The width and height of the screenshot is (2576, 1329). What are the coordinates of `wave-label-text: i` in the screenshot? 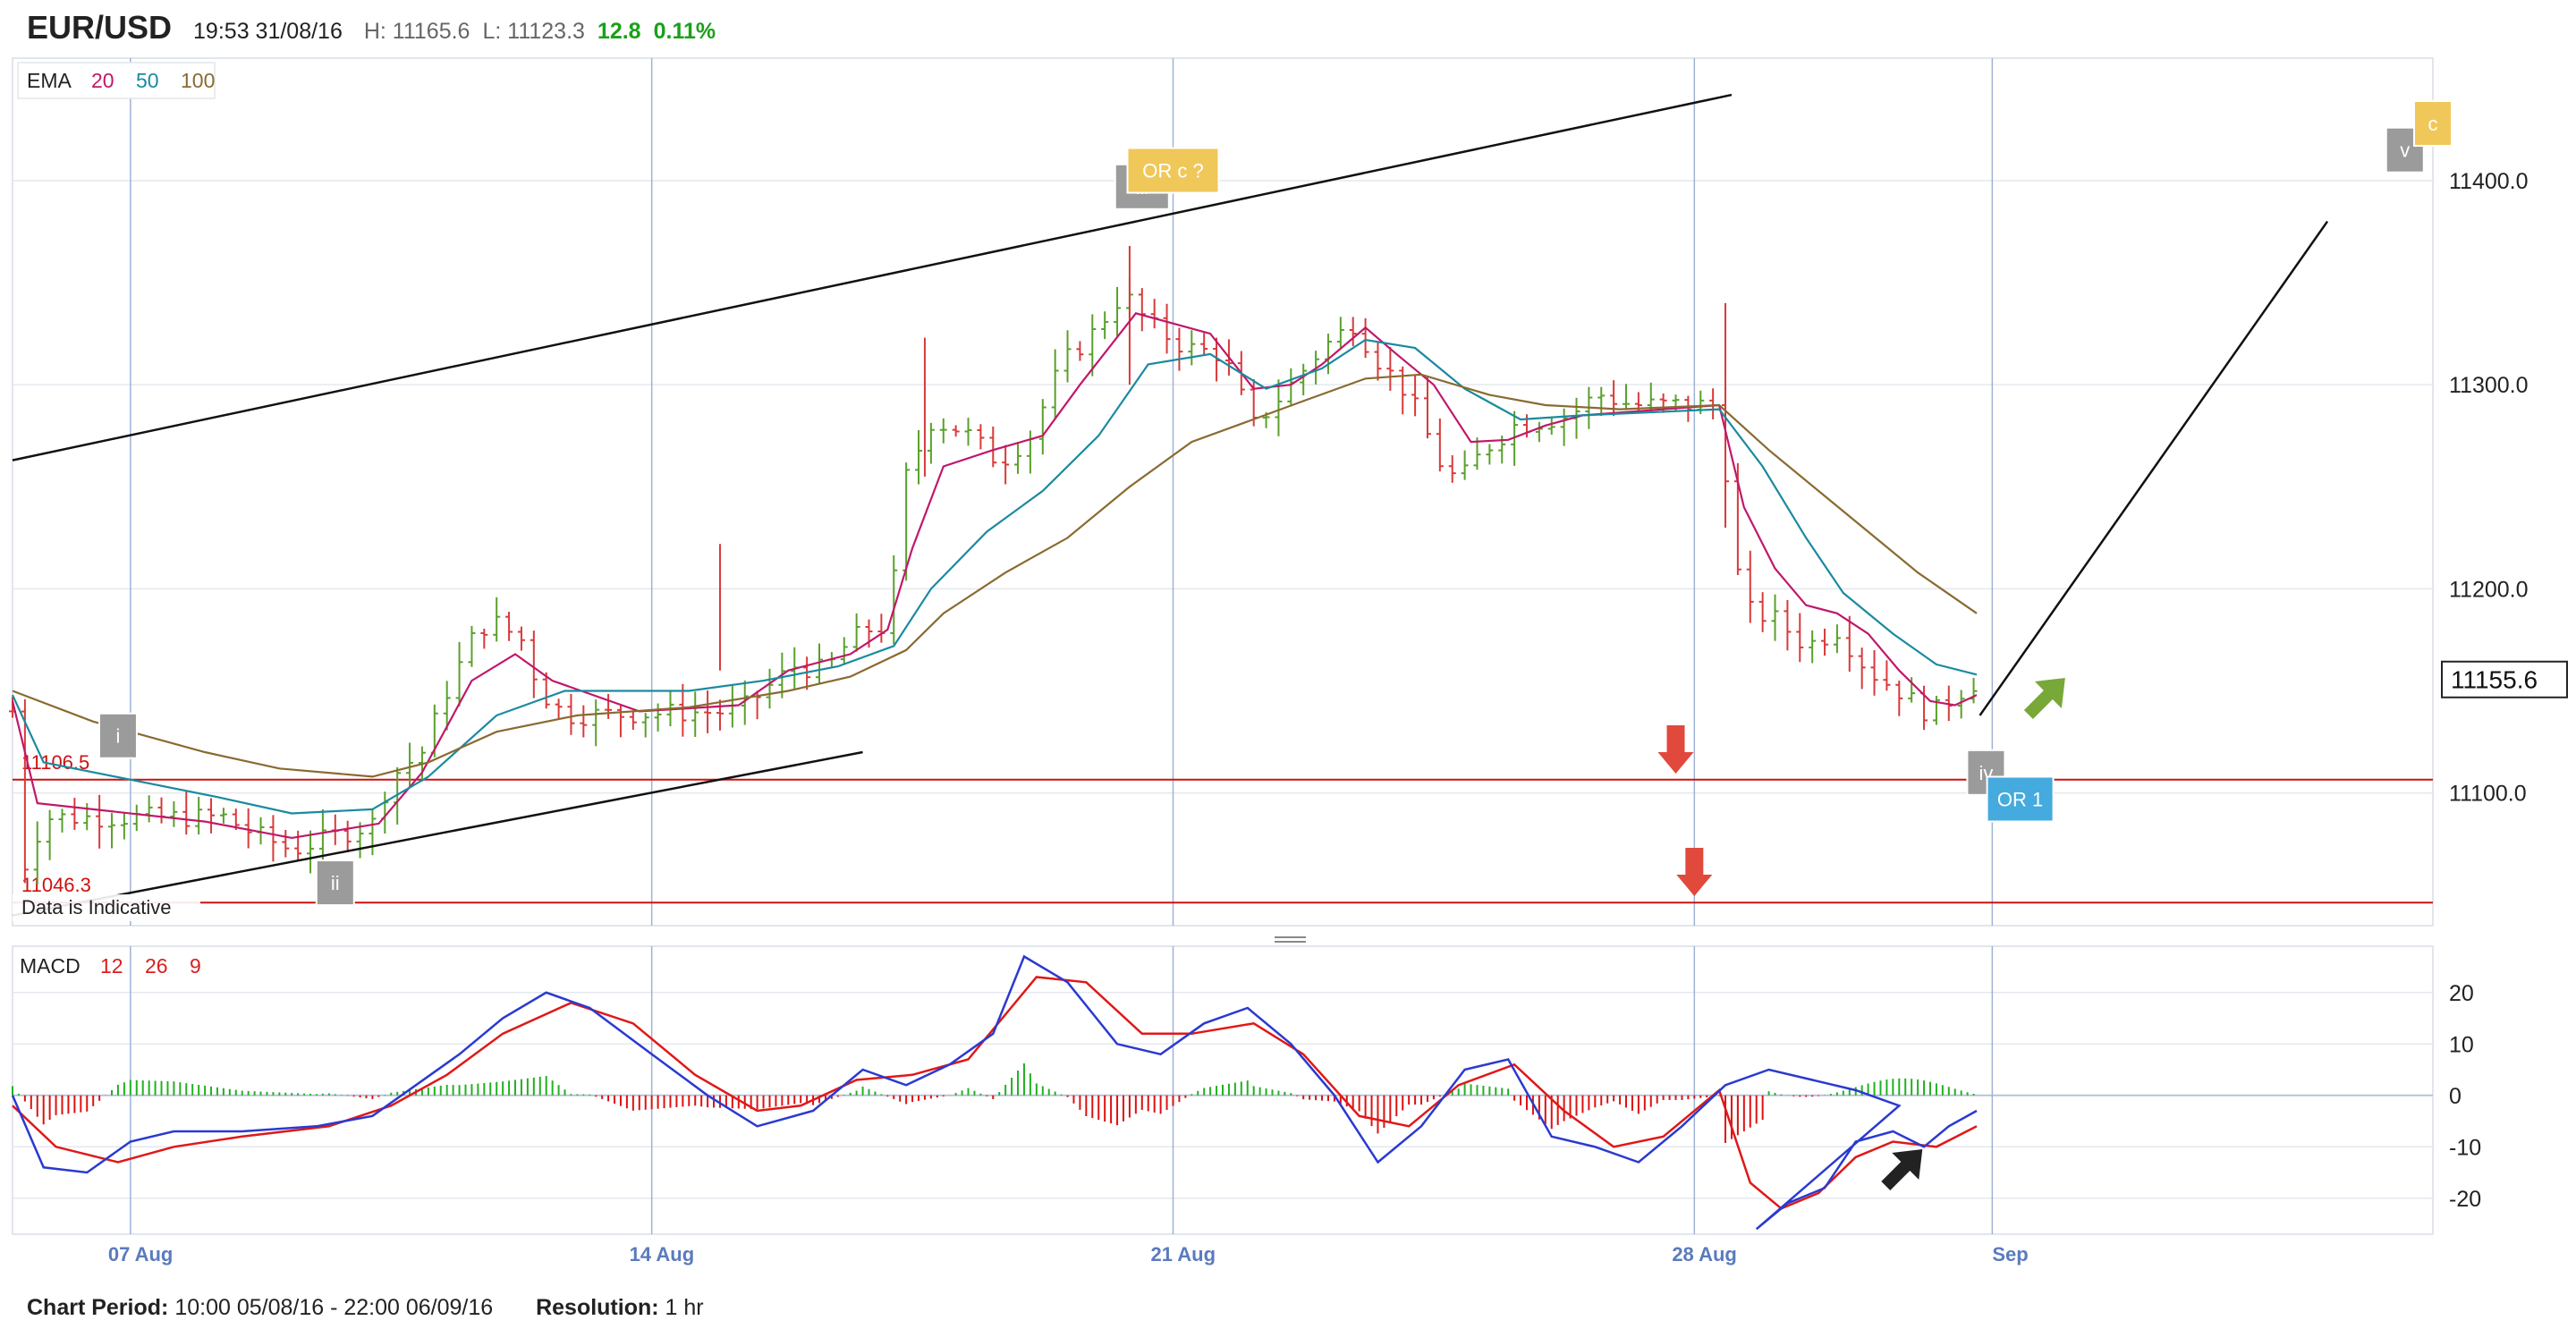 It's located at (118, 736).